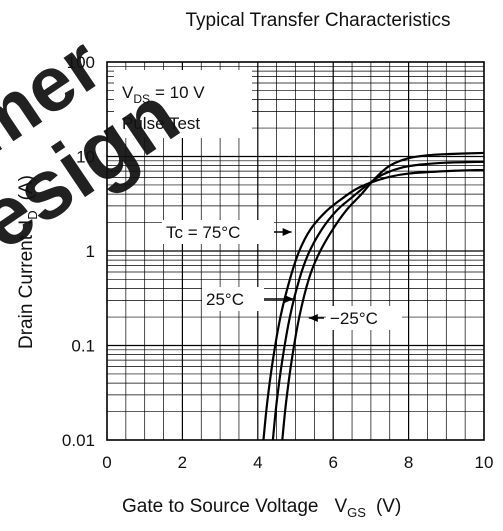 The image size is (503, 531). I want to click on y-axis-subscript: D, so click(32, 214).